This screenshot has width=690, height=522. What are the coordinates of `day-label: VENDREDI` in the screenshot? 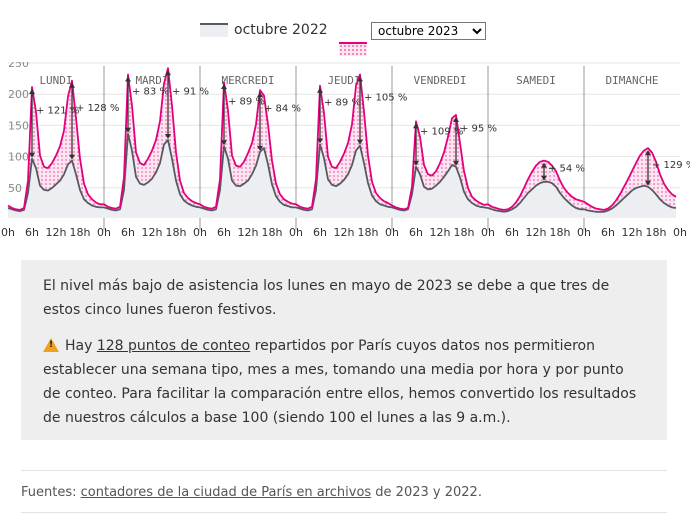 It's located at (440, 80).